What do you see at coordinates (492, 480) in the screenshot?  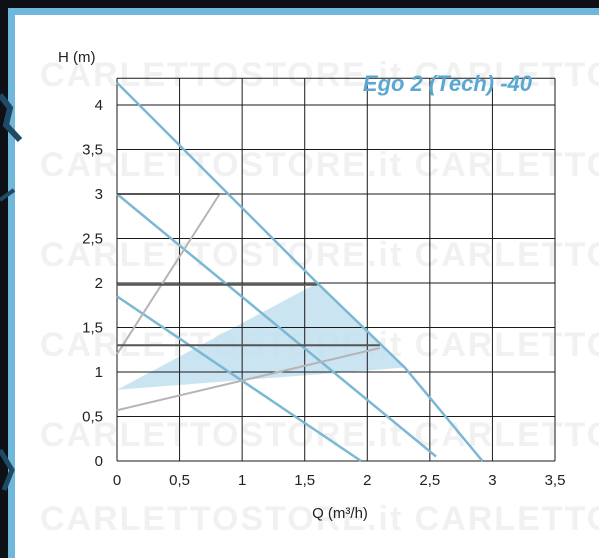 I see `x-tick-label: 3` at bounding box center [492, 480].